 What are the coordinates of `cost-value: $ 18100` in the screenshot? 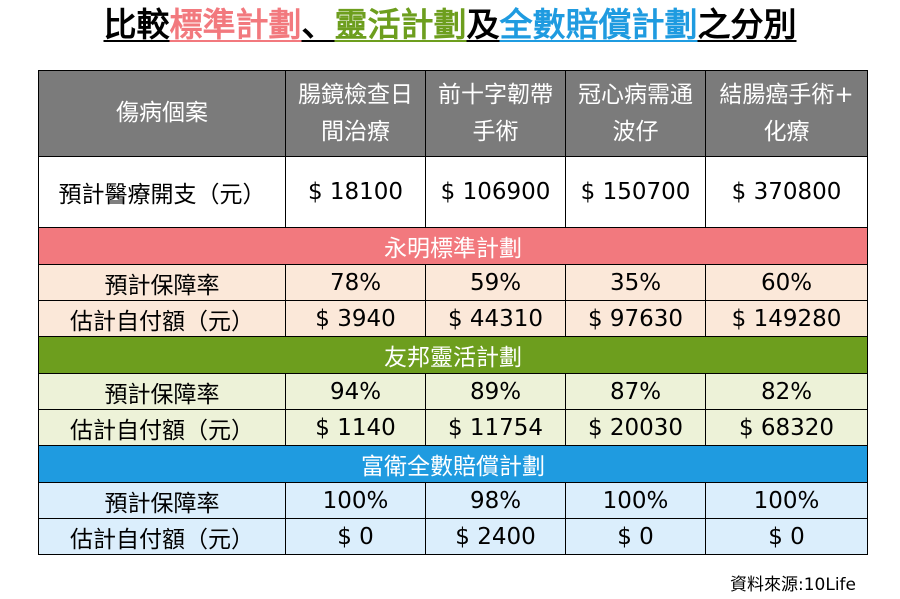 It's located at (355, 192).